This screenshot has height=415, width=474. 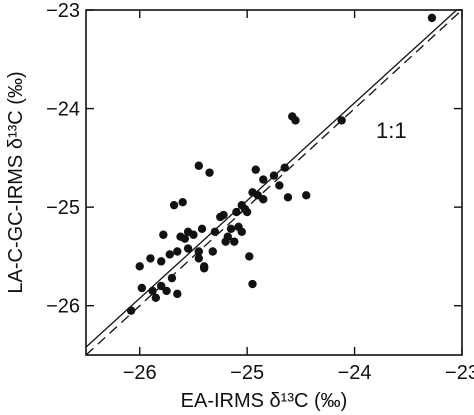 What do you see at coordinates (391, 130) in the screenshot?
I see `one-to-one-label: 1:1` at bounding box center [391, 130].